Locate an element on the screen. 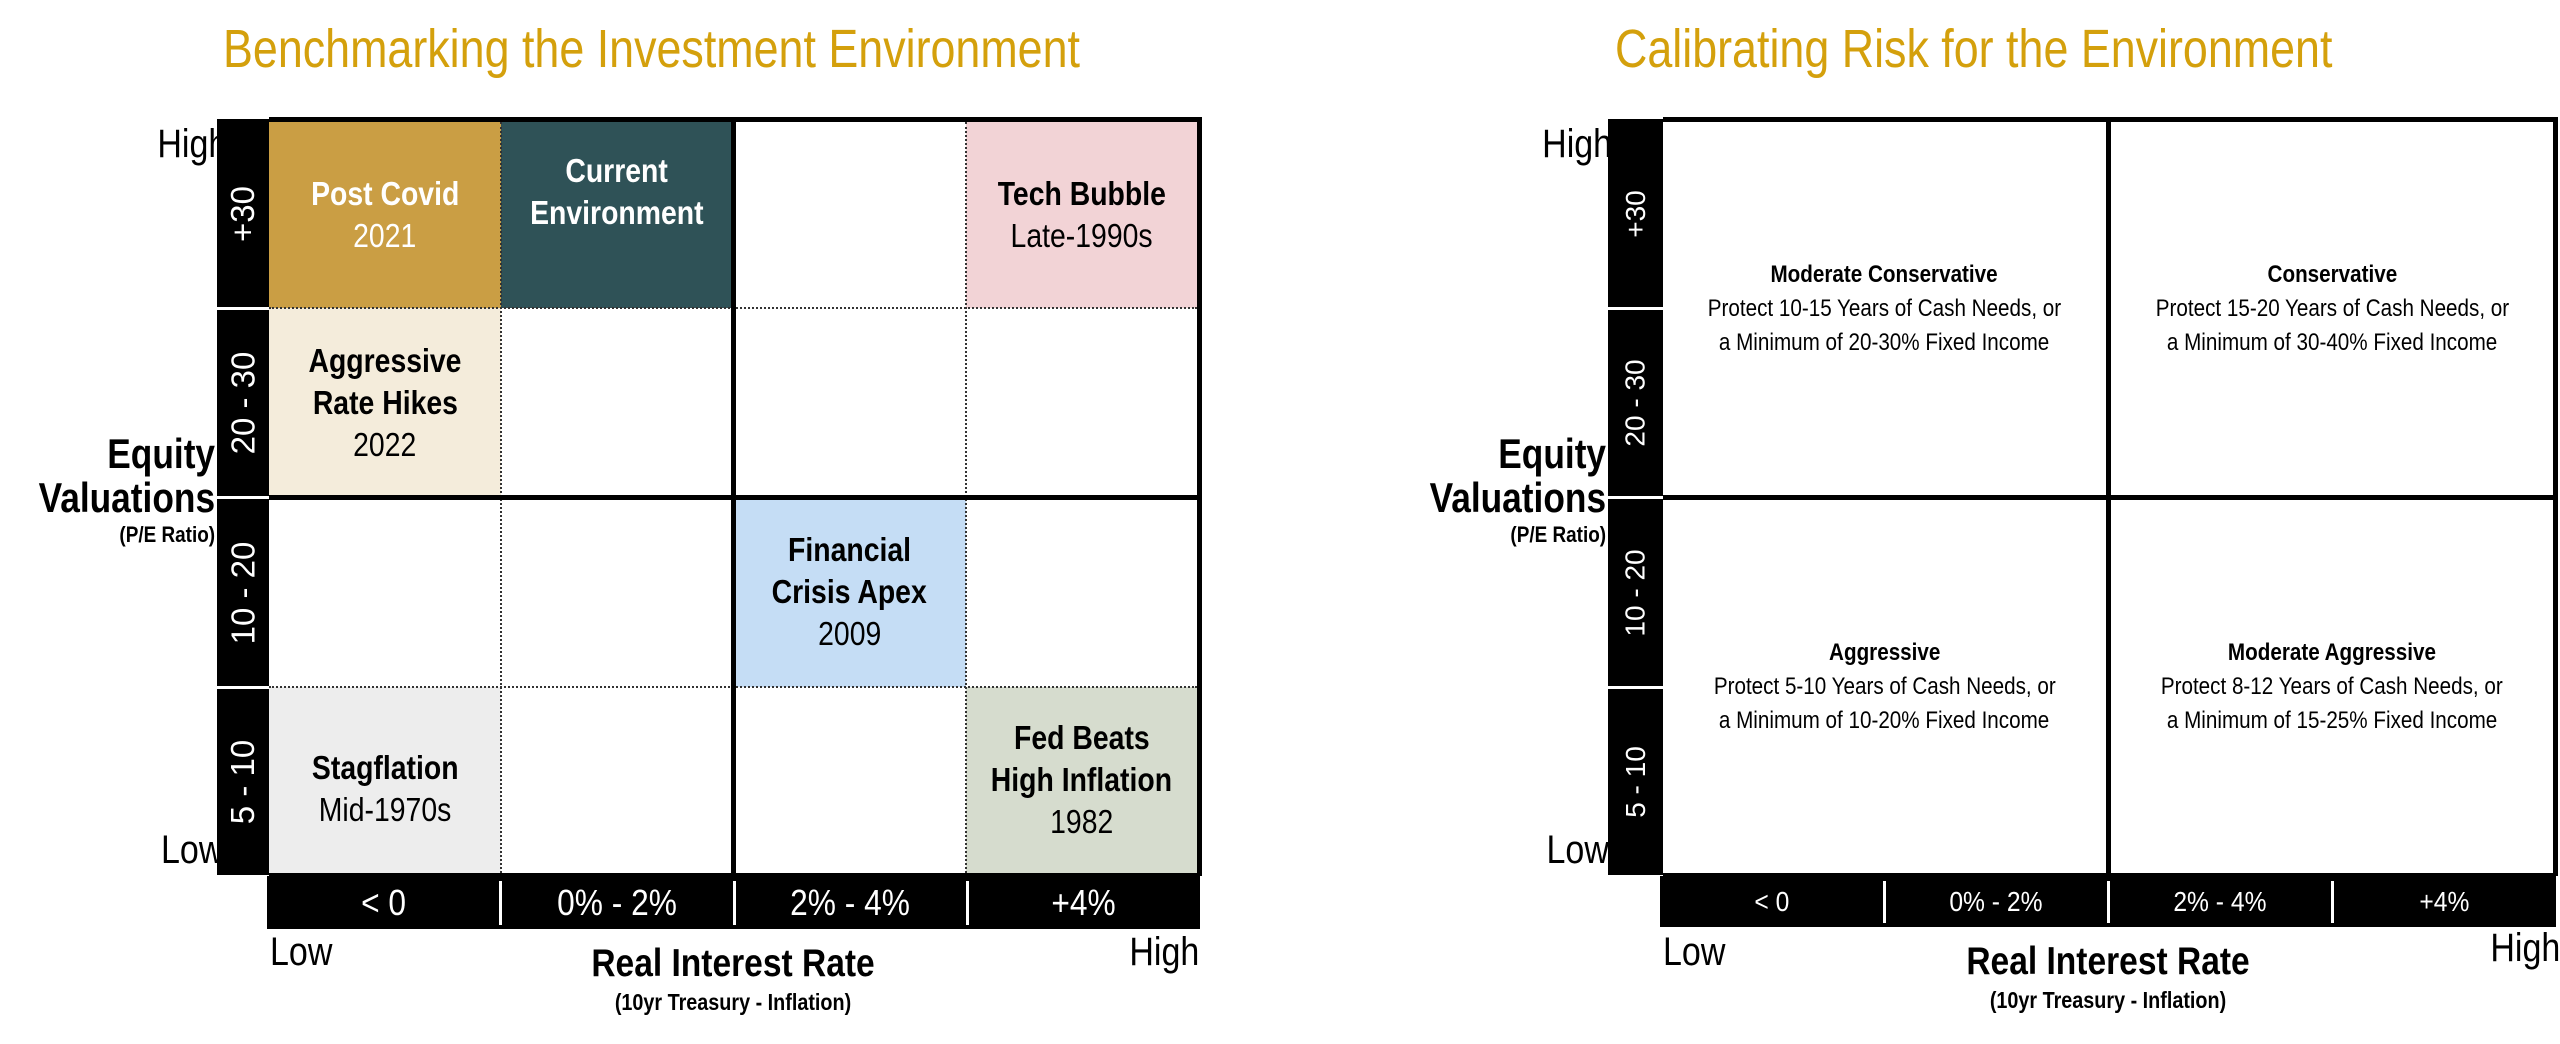 This screenshot has width=2560, height=1044. cell-aggressive-rate-hikes: Aggressive Rate Hikes 2022 is located at coordinates (385, 402).